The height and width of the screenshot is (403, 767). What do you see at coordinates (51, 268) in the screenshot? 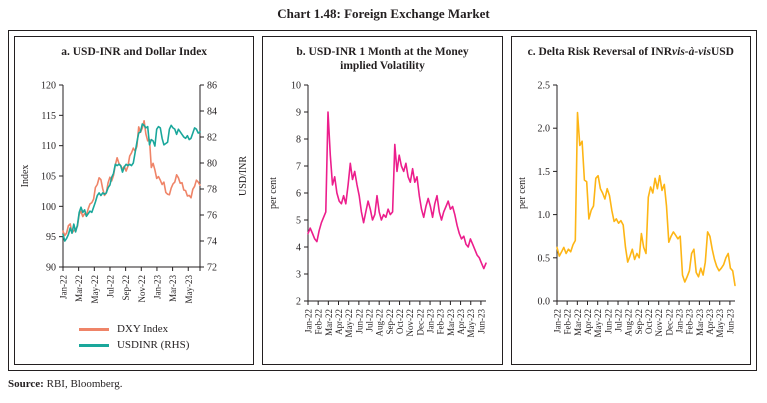
I see `svg-text: 90` at bounding box center [51, 268].